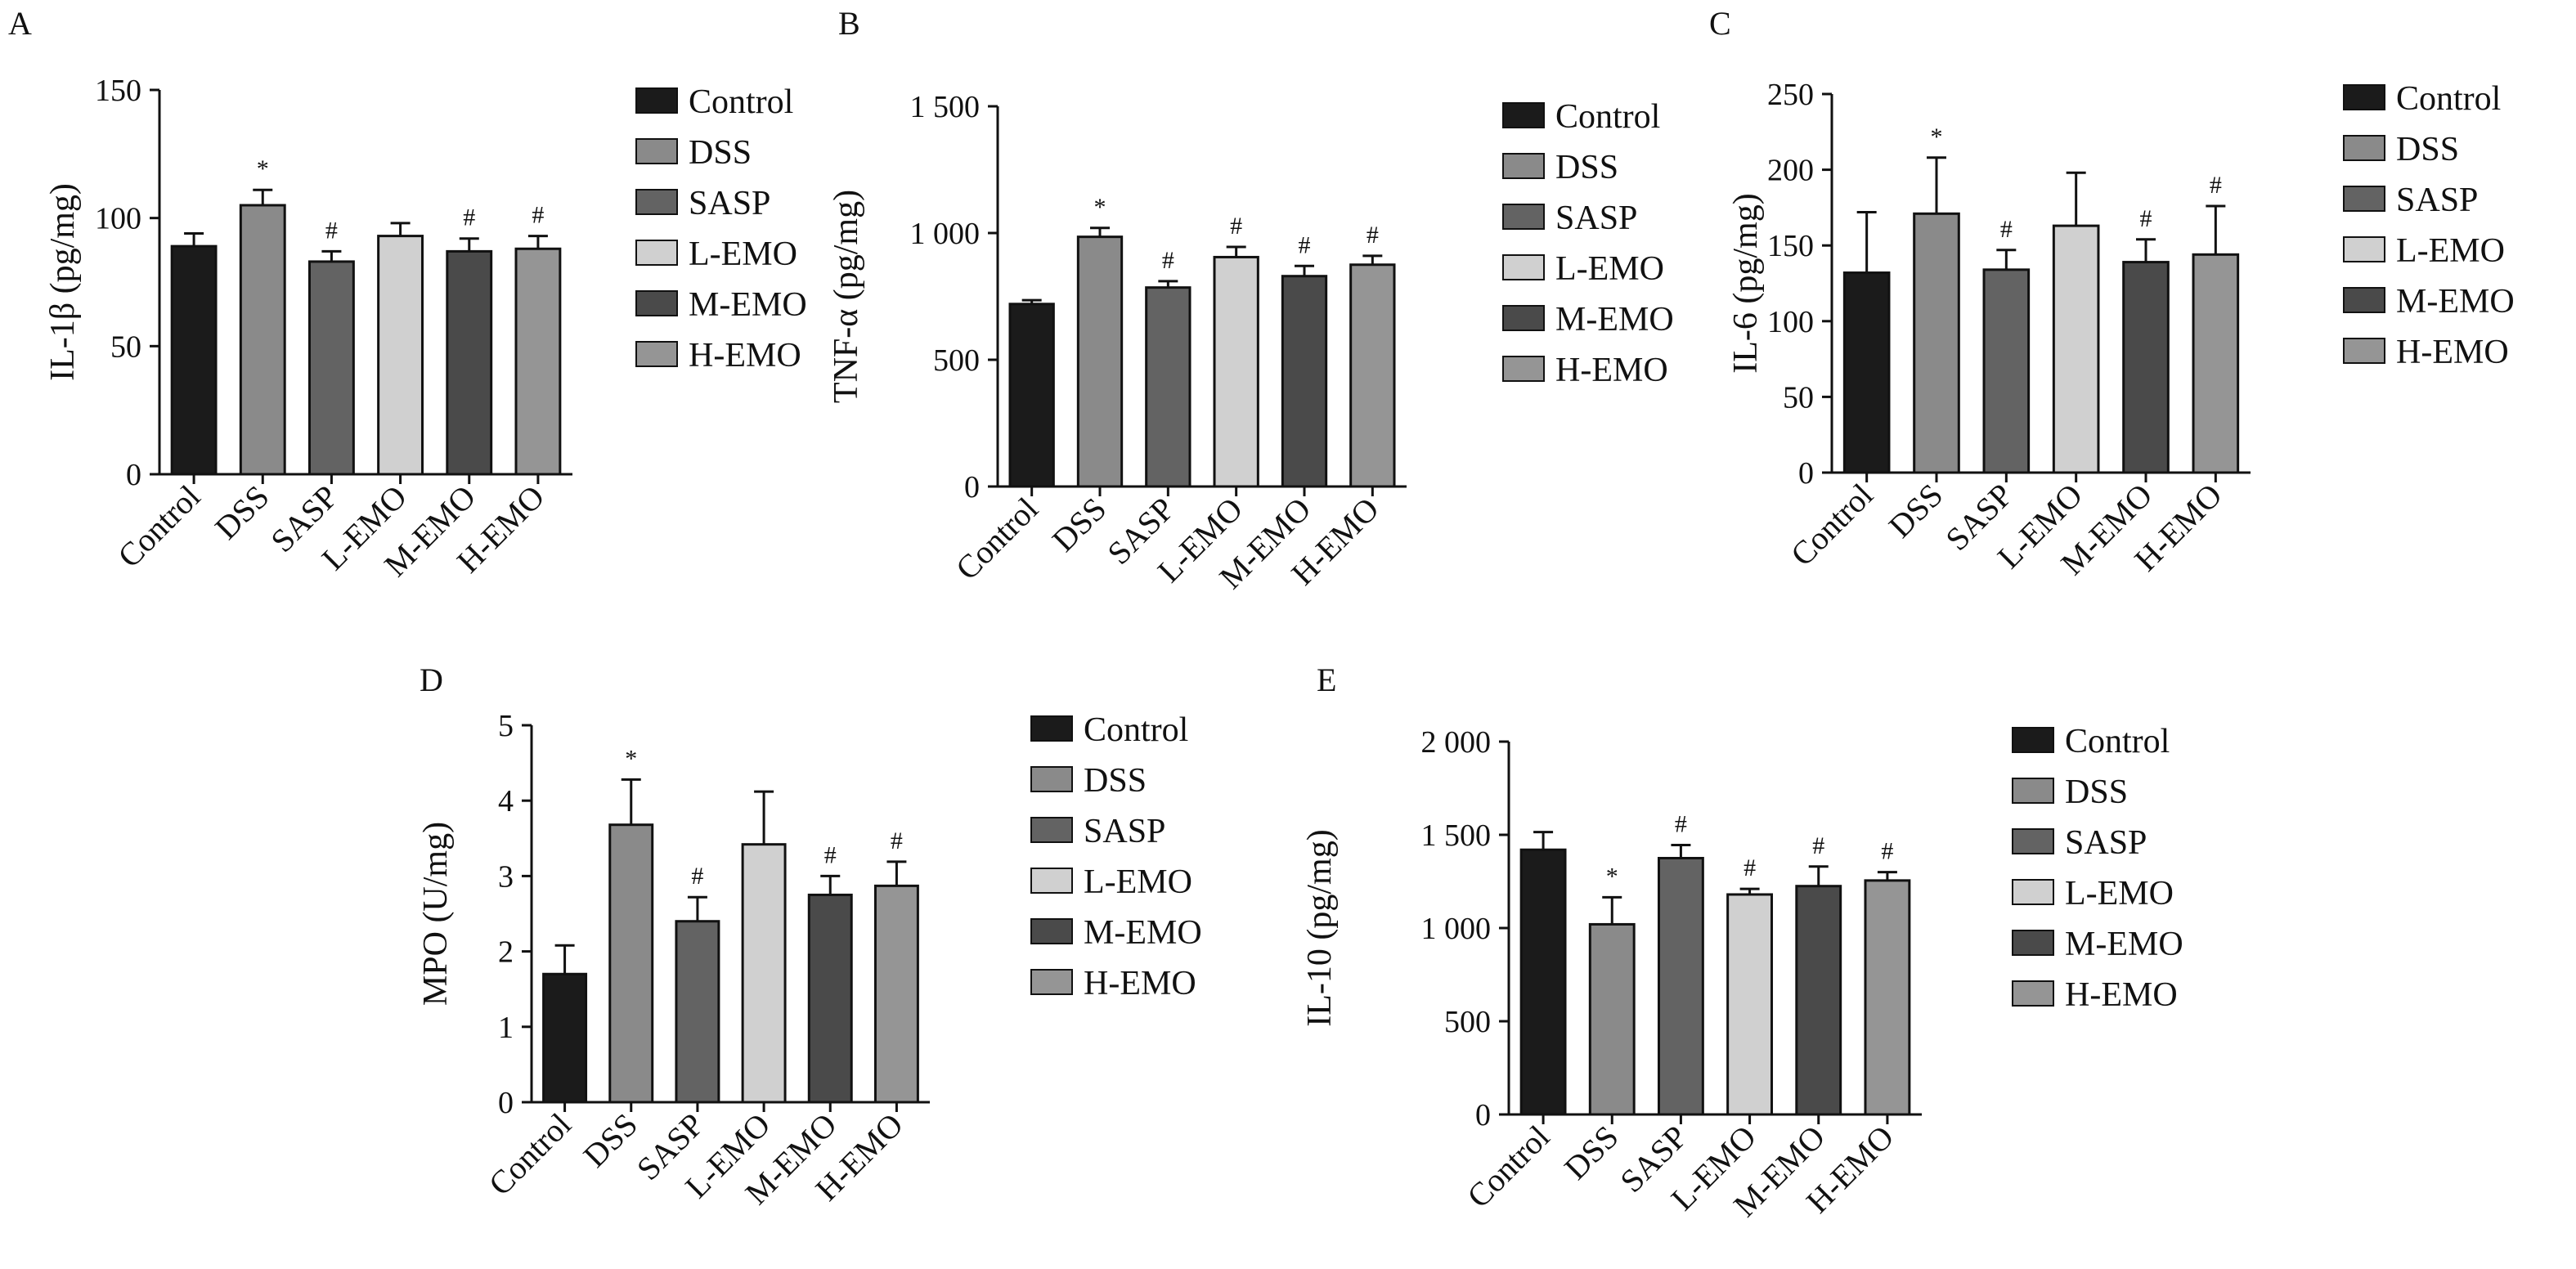 Image resolution: width=2576 pixels, height=1269 pixels. What do you see at coordinates (1916, 511) in the screenshot?
I see `x-tick-label: DSS` at bounding box center [1916, 511].